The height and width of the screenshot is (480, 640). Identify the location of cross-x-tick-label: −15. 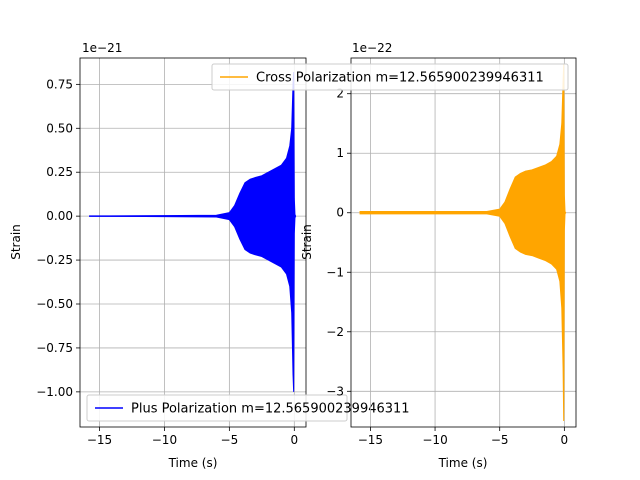
(370, 440).